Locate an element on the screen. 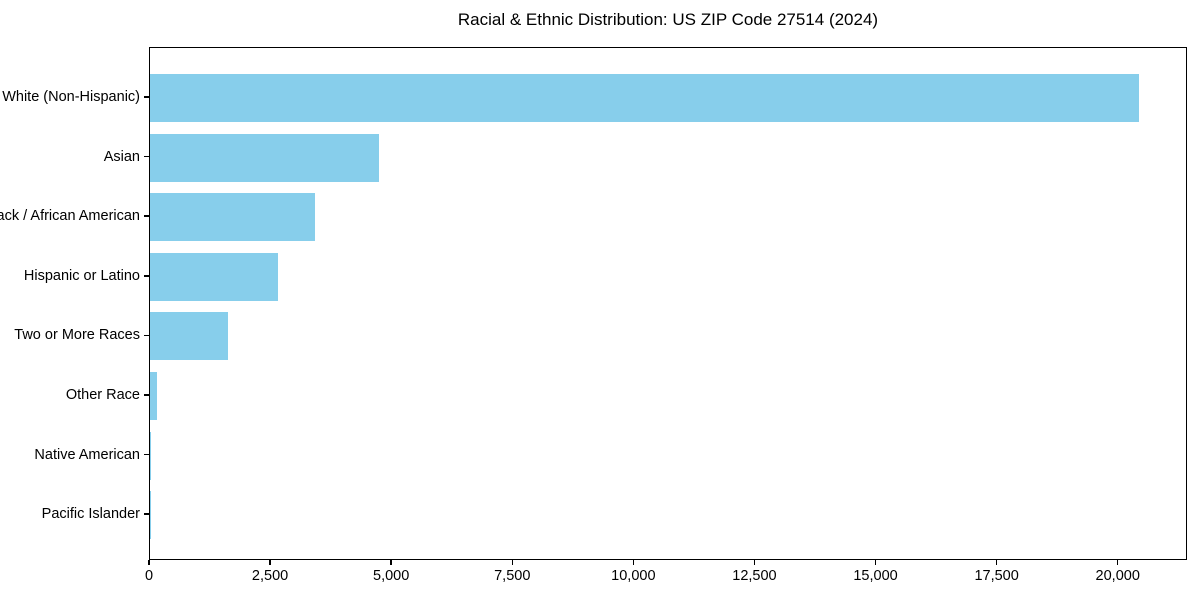  y-tick-label: Other Race is located at coordinates (102, 395).